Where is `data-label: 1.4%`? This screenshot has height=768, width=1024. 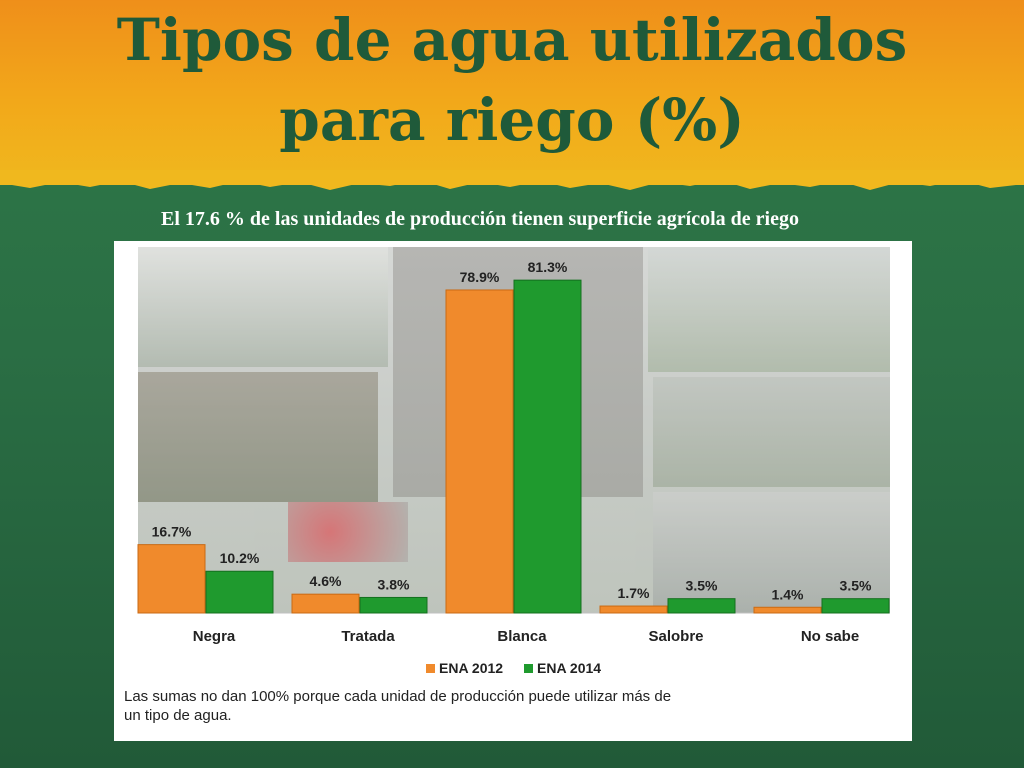
data-label: 1.4% is located at coordinates (788, 594).